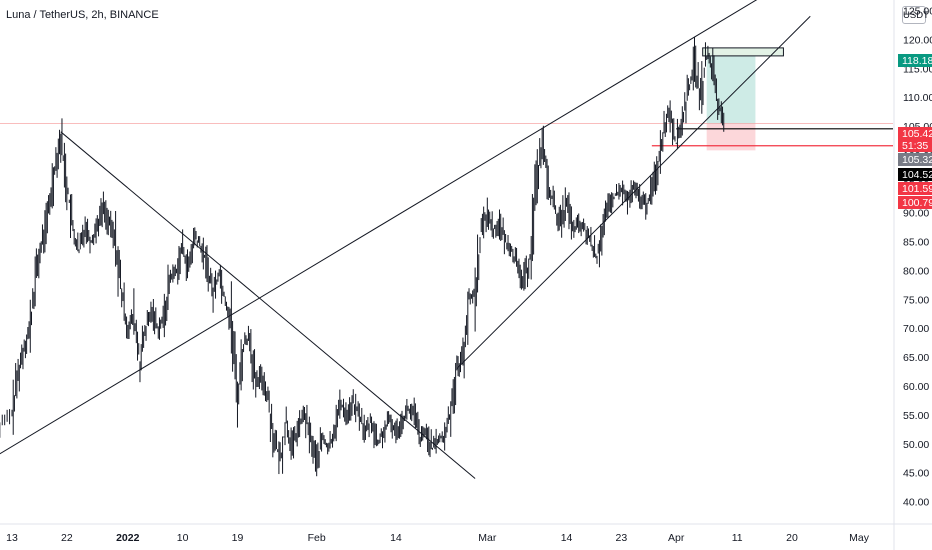 The height and width of the screenshot is (550, 932). I want to click on time-tick-label: Mar, so click(487, 538).